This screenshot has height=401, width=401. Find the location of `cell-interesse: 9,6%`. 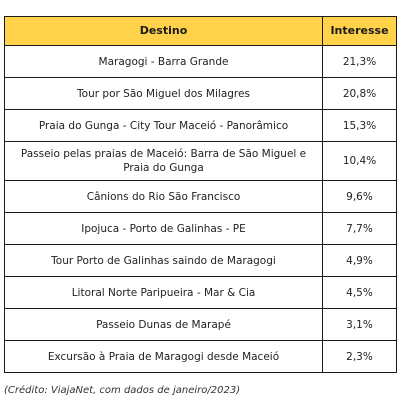

cell-interesse: 9,6% is located at coordinates (359, 196).